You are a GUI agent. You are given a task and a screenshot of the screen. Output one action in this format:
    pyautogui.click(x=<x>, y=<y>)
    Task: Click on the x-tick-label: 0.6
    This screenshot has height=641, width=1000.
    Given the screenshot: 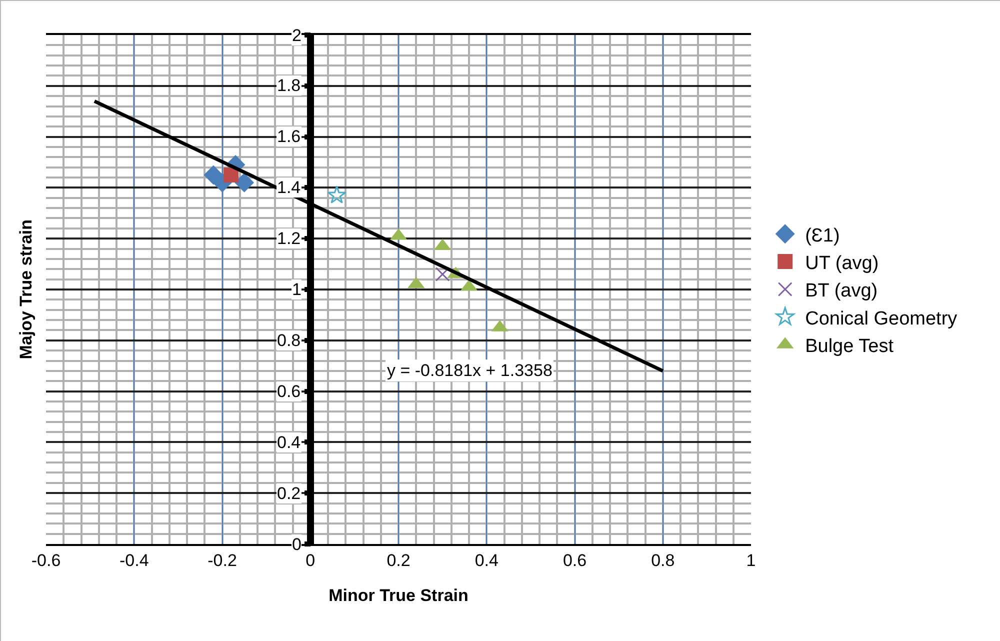 What is the action you would take?
    pyautogui.click(x=574, y=560)
    